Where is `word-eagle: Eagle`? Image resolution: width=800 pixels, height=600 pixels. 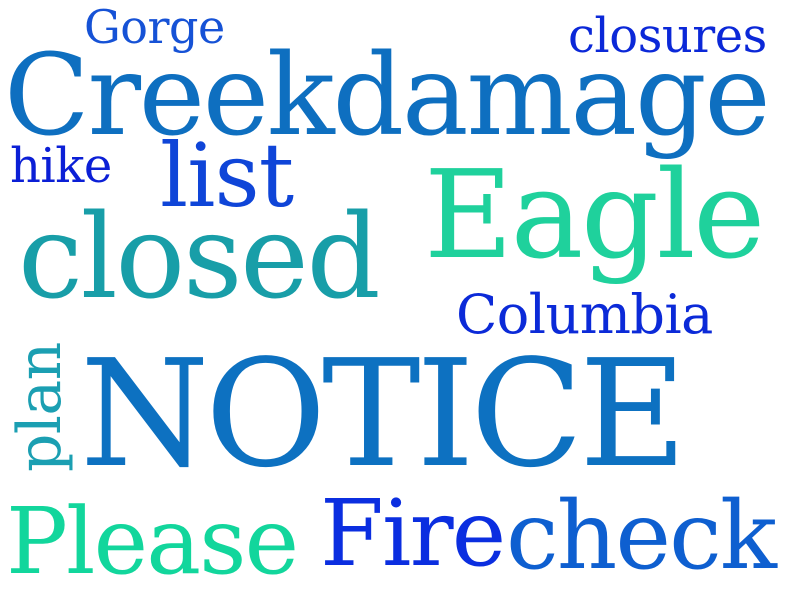
word-eagle: Eagle is located at coordinates (594, 215).